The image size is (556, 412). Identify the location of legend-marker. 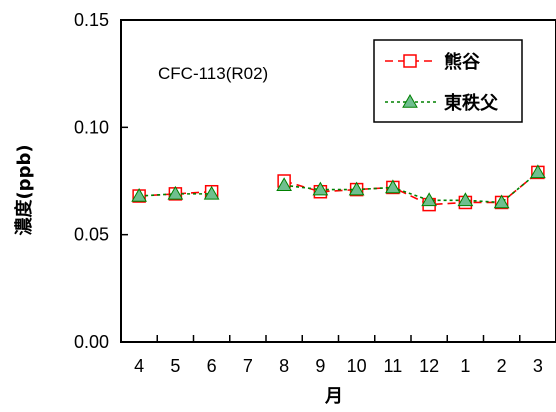
(410, 61).